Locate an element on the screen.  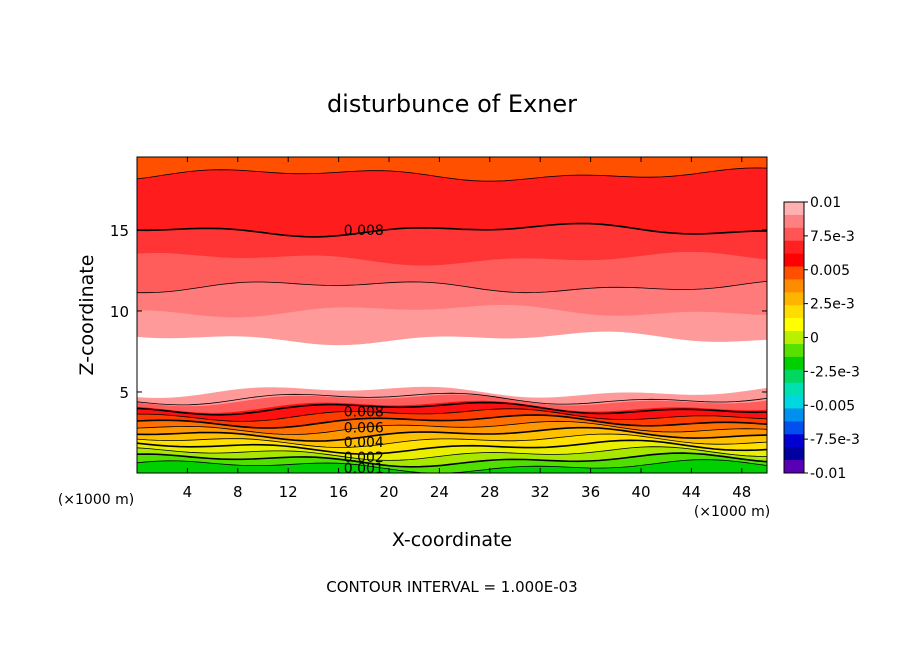
colorbar-tick-label: -0.005 is located at coordinates (832, 406).